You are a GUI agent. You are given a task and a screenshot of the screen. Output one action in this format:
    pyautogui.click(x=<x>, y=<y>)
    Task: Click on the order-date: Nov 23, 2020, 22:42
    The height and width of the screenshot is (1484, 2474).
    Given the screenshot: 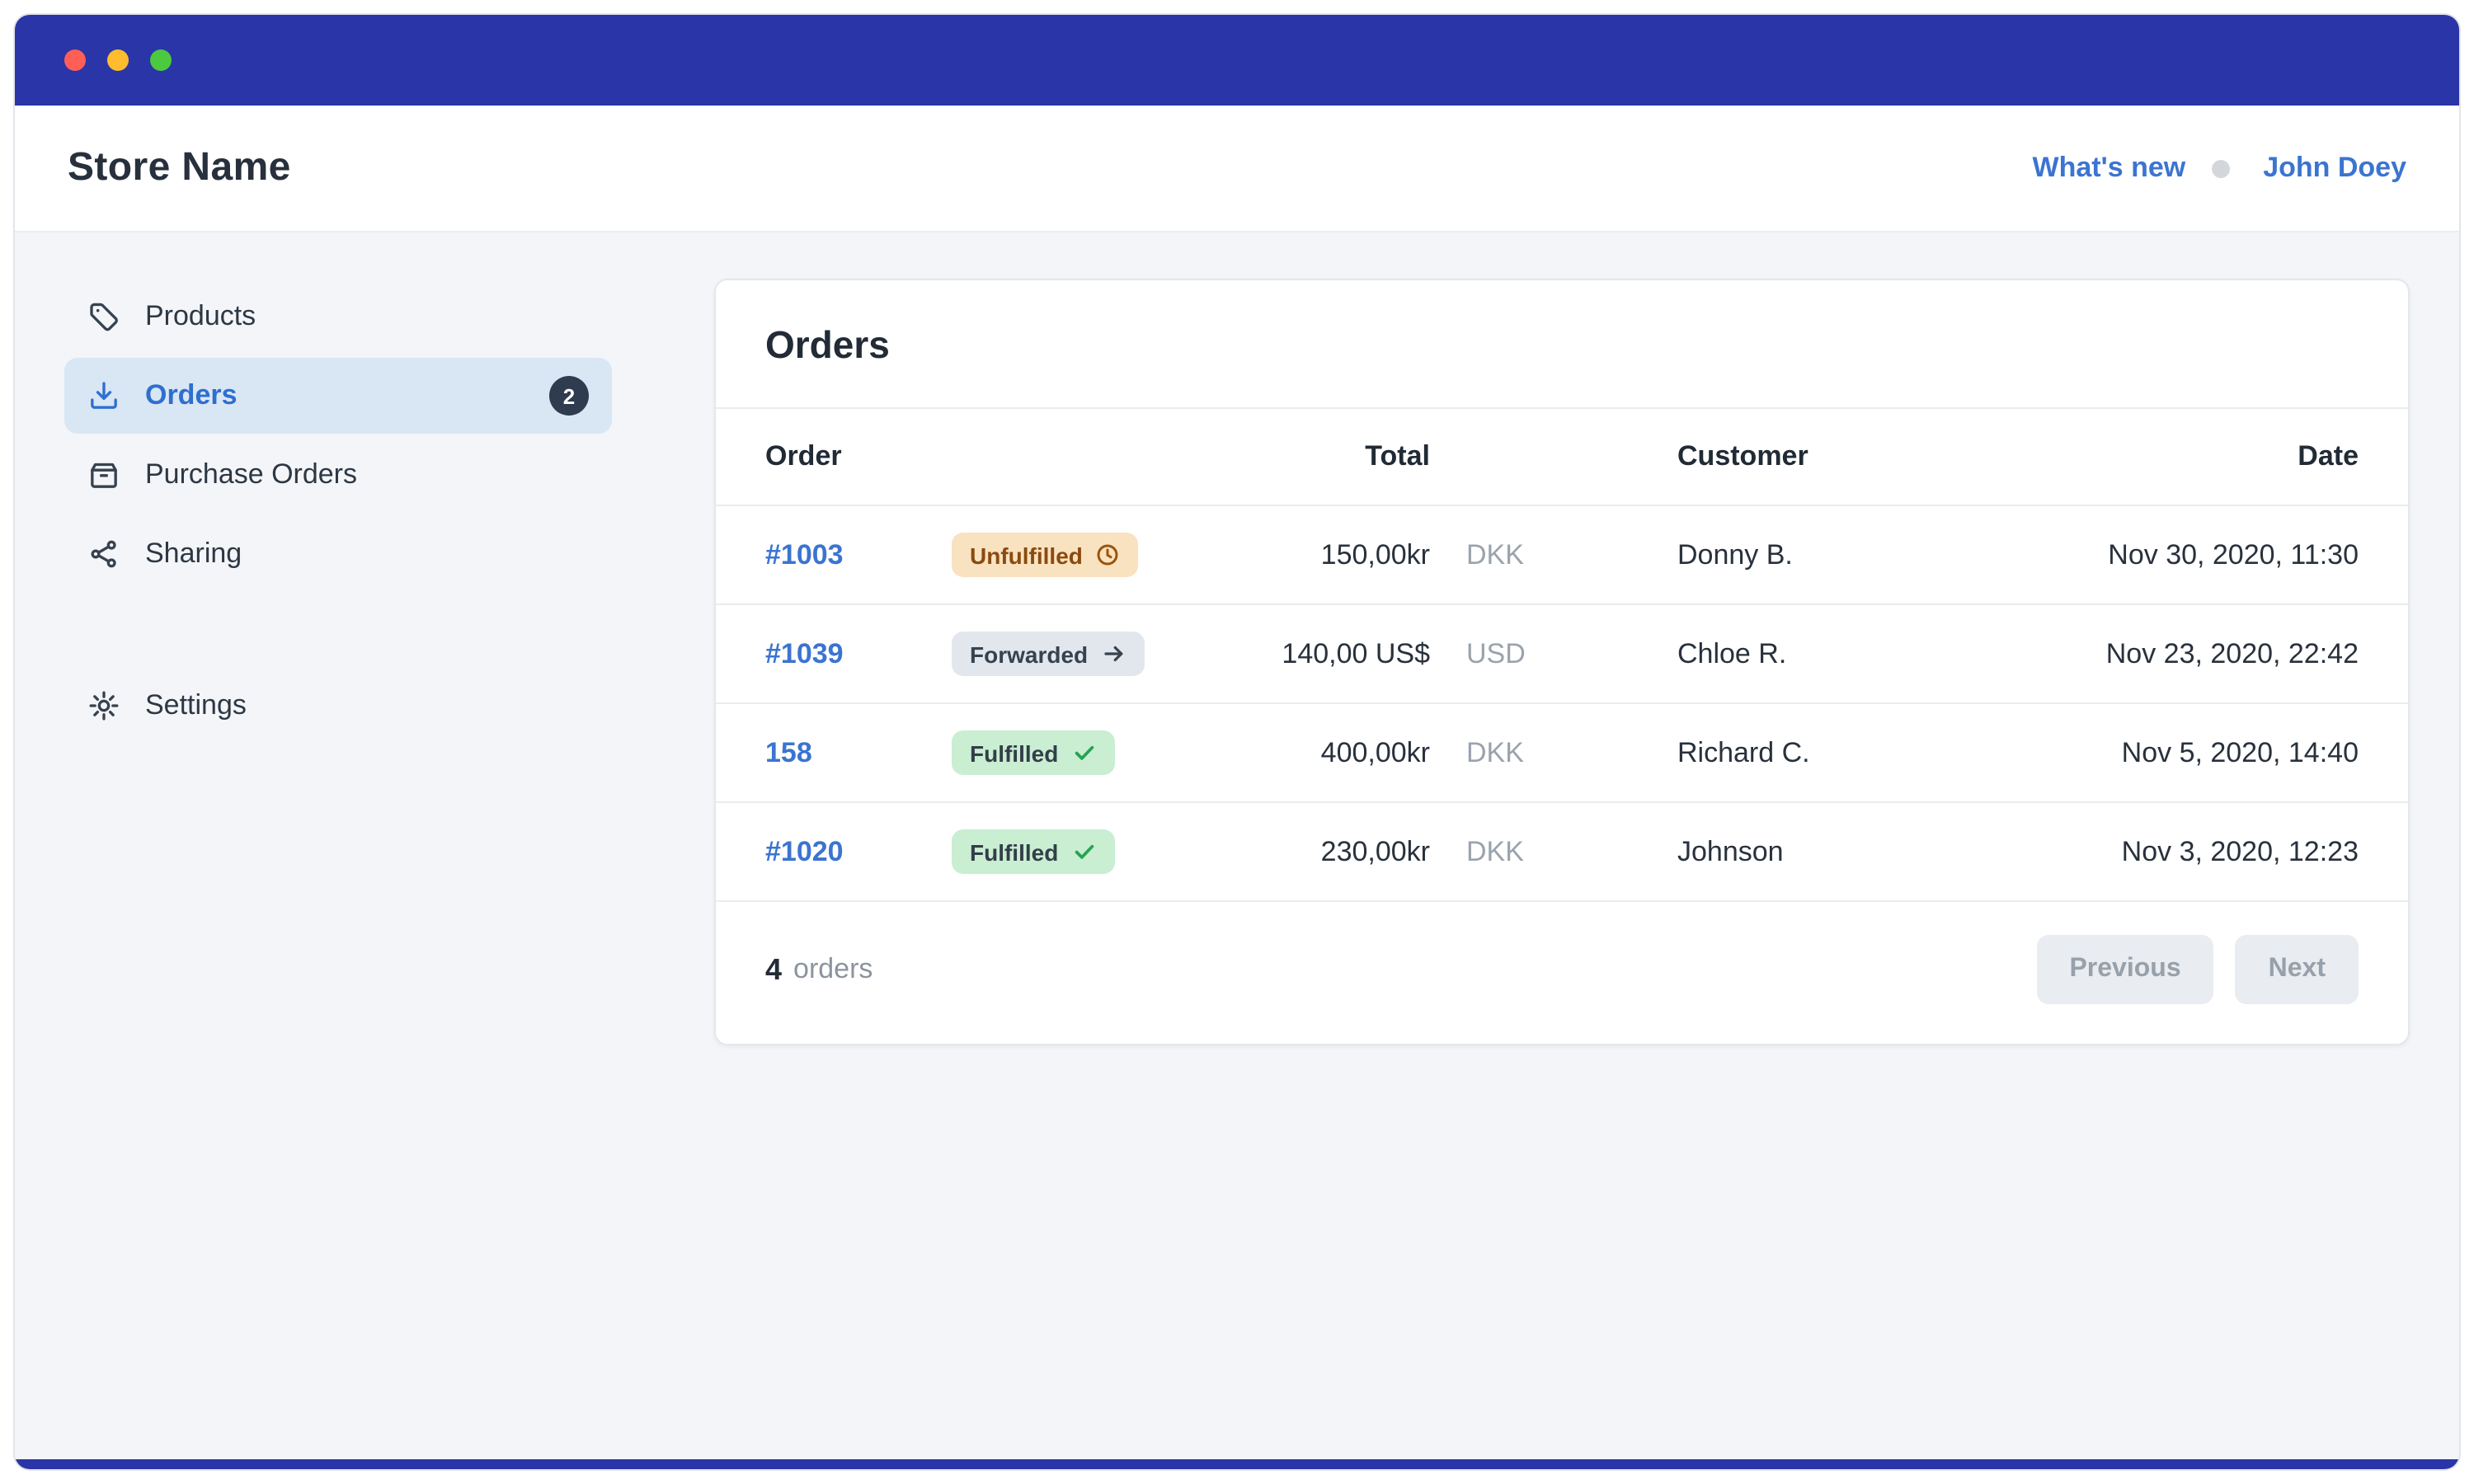 What is the action you would take?
    pyautogui.click(x=2232, y=653)
    